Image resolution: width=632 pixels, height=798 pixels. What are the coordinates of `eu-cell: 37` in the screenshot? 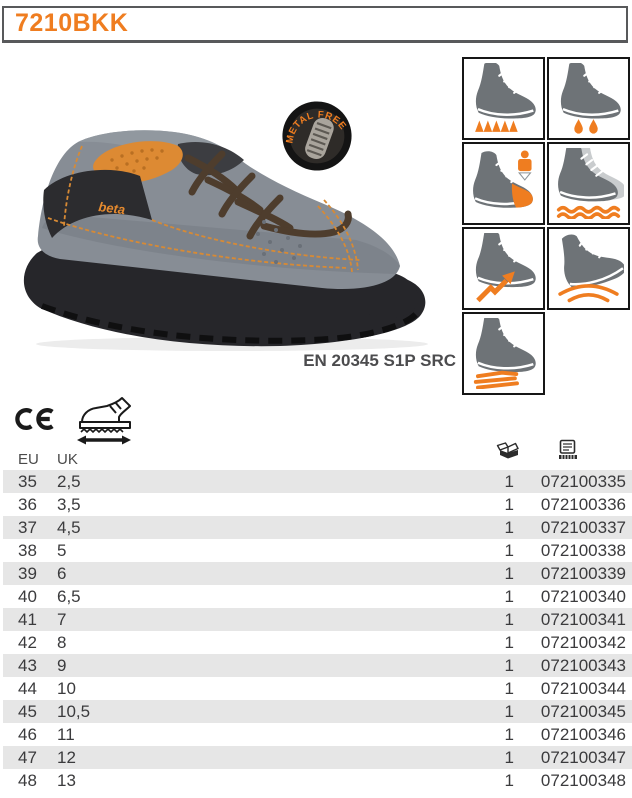 It's located at (27, 527).